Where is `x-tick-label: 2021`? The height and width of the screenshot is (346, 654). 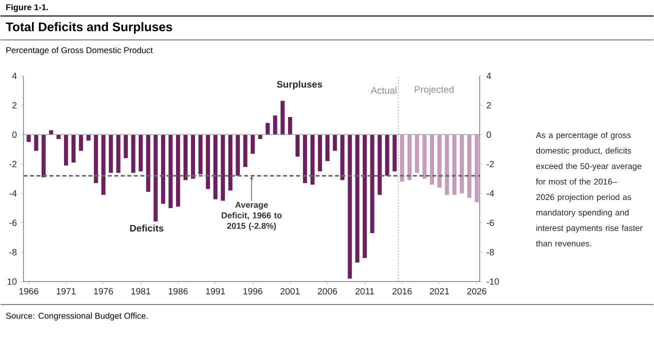 x-tick-label: 2021 is located at coordinates (439, 291).